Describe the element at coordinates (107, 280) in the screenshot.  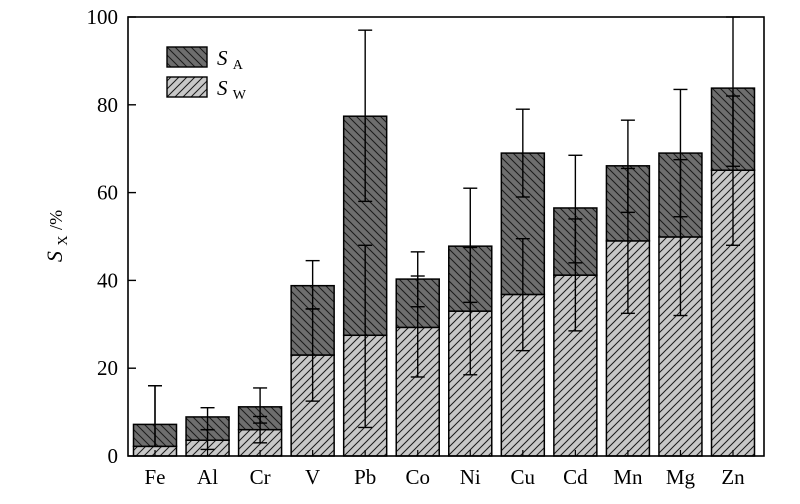
I see `y-tick-label-40: 40` at that location.